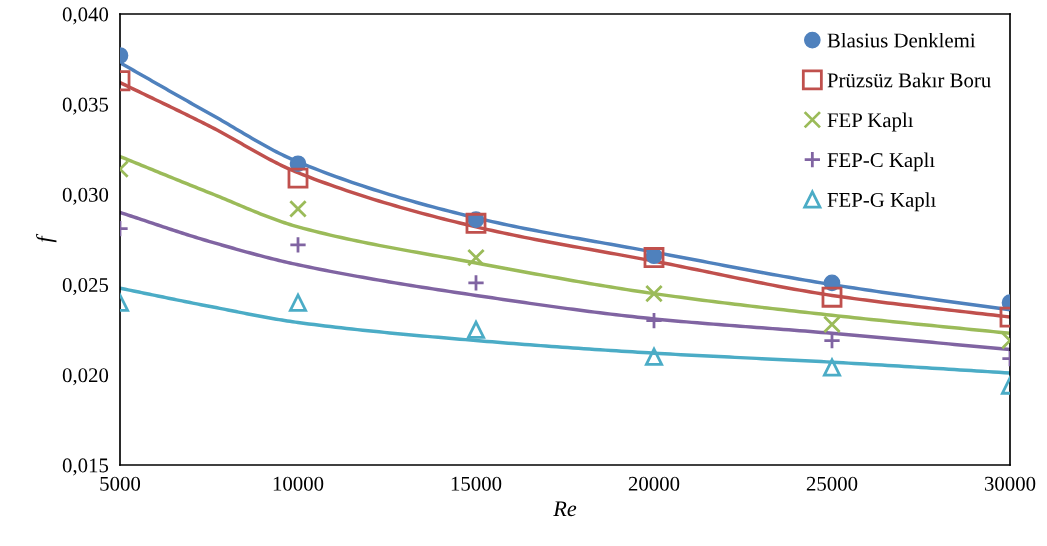 Image resolution: width=1047 pixels, height=546 pixels. I want to click on y-tick-label: 0,015, so click(85, 467).